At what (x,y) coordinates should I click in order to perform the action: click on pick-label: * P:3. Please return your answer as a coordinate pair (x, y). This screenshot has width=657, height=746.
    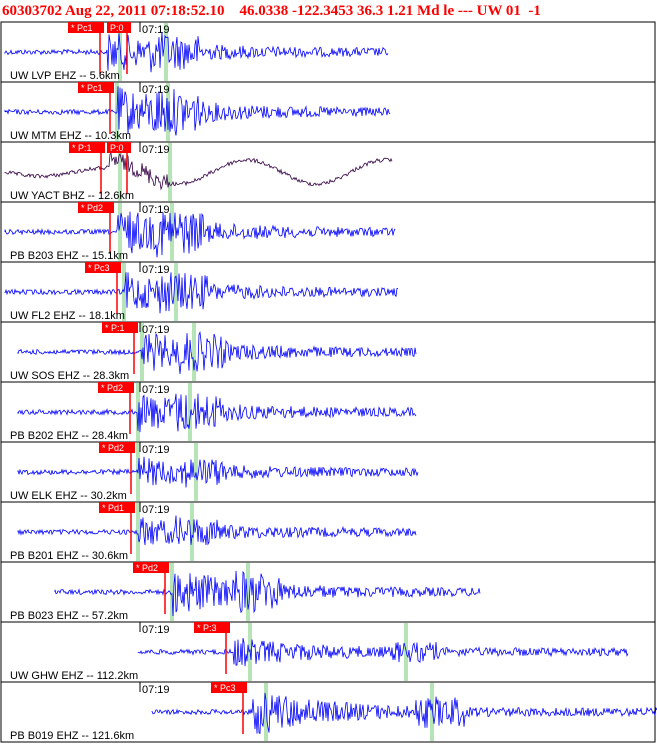
    Looking at the image, I should click on (207, 628).